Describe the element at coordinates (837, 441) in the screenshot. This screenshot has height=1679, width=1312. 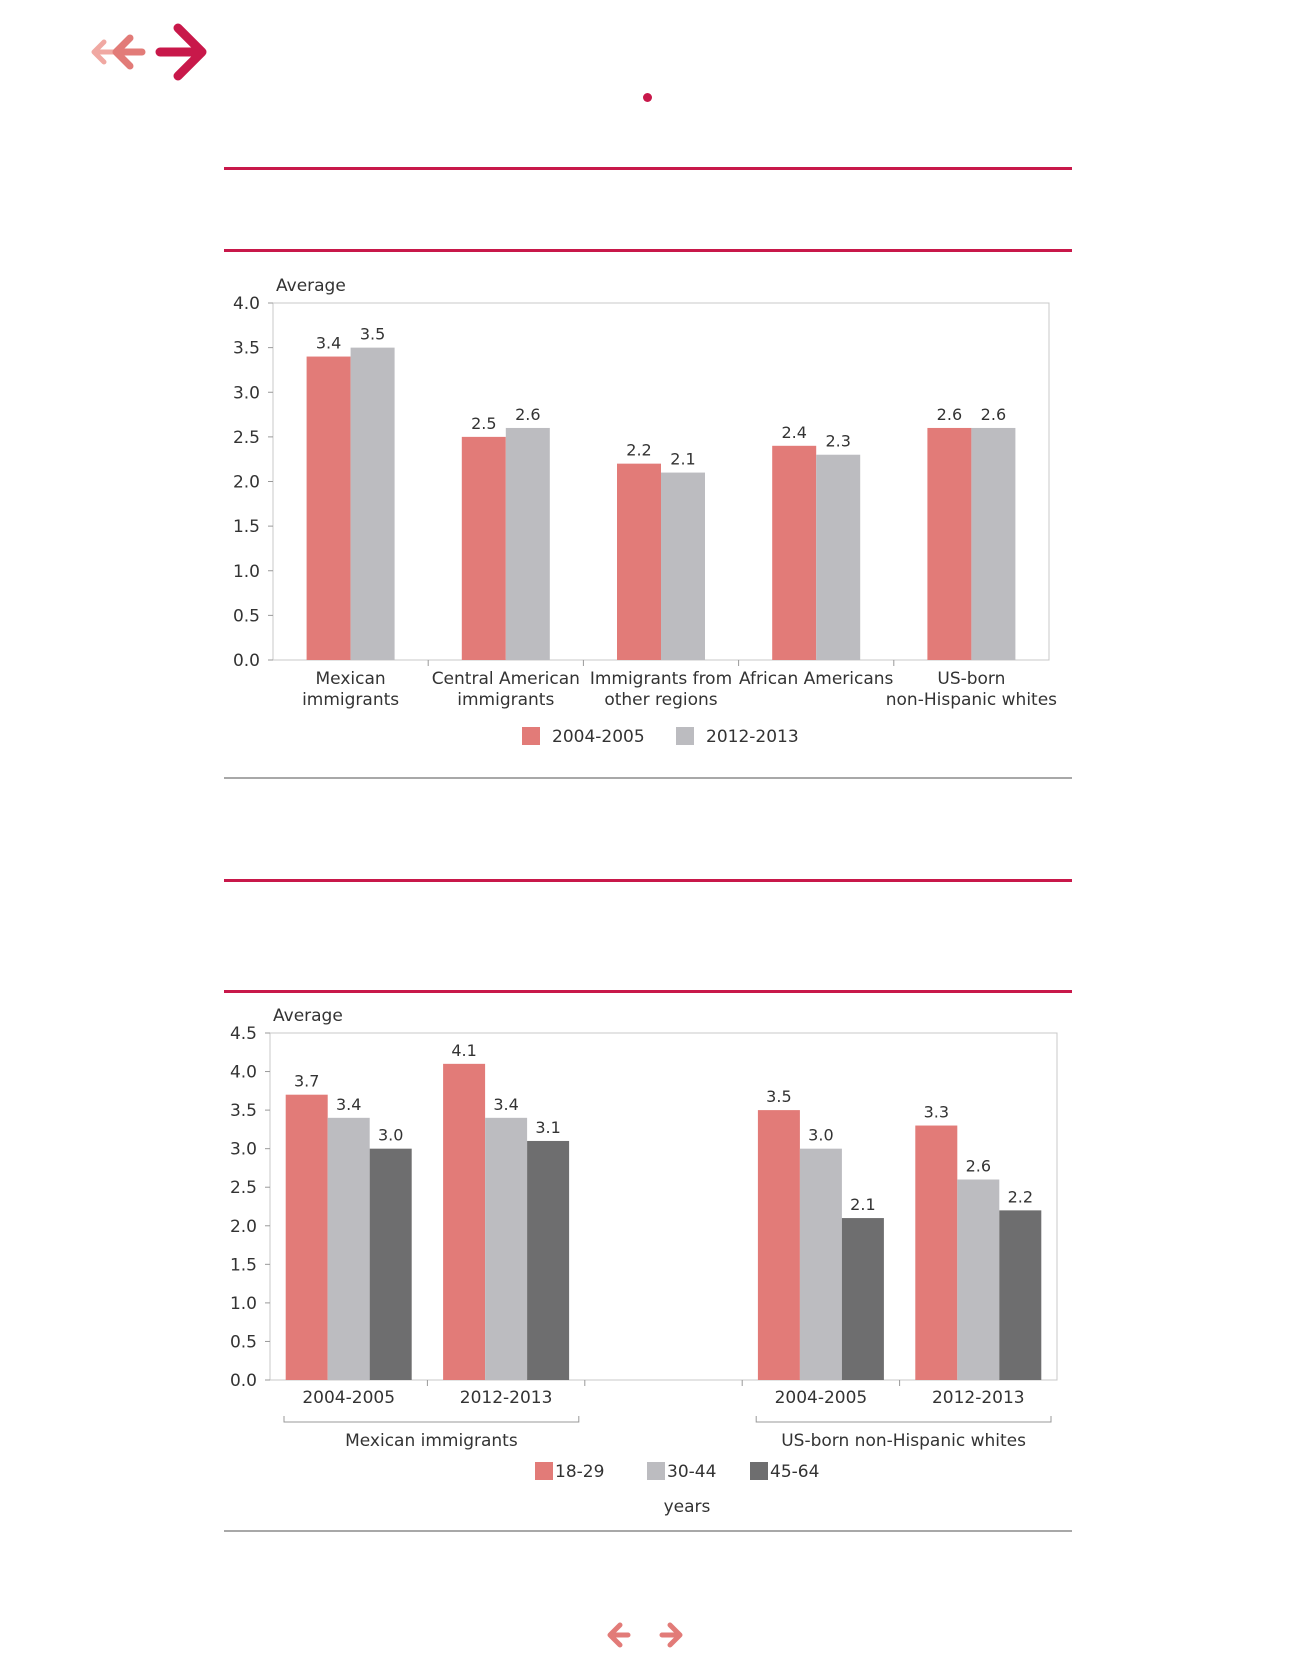
I see `data-label: 2.3` at that location.